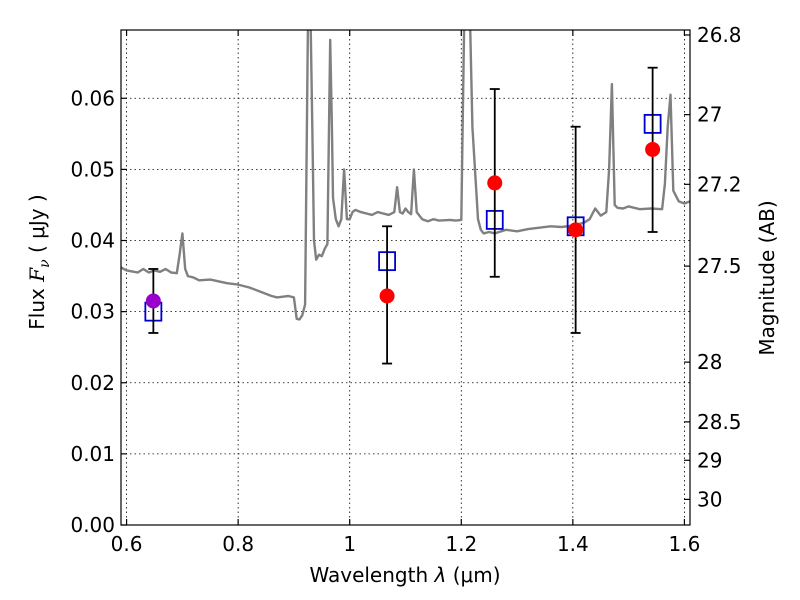  What do you see at coordinates (153, 301) in the screenshot?
I see `optical-photometry-point` at bounding box center [153, 301].